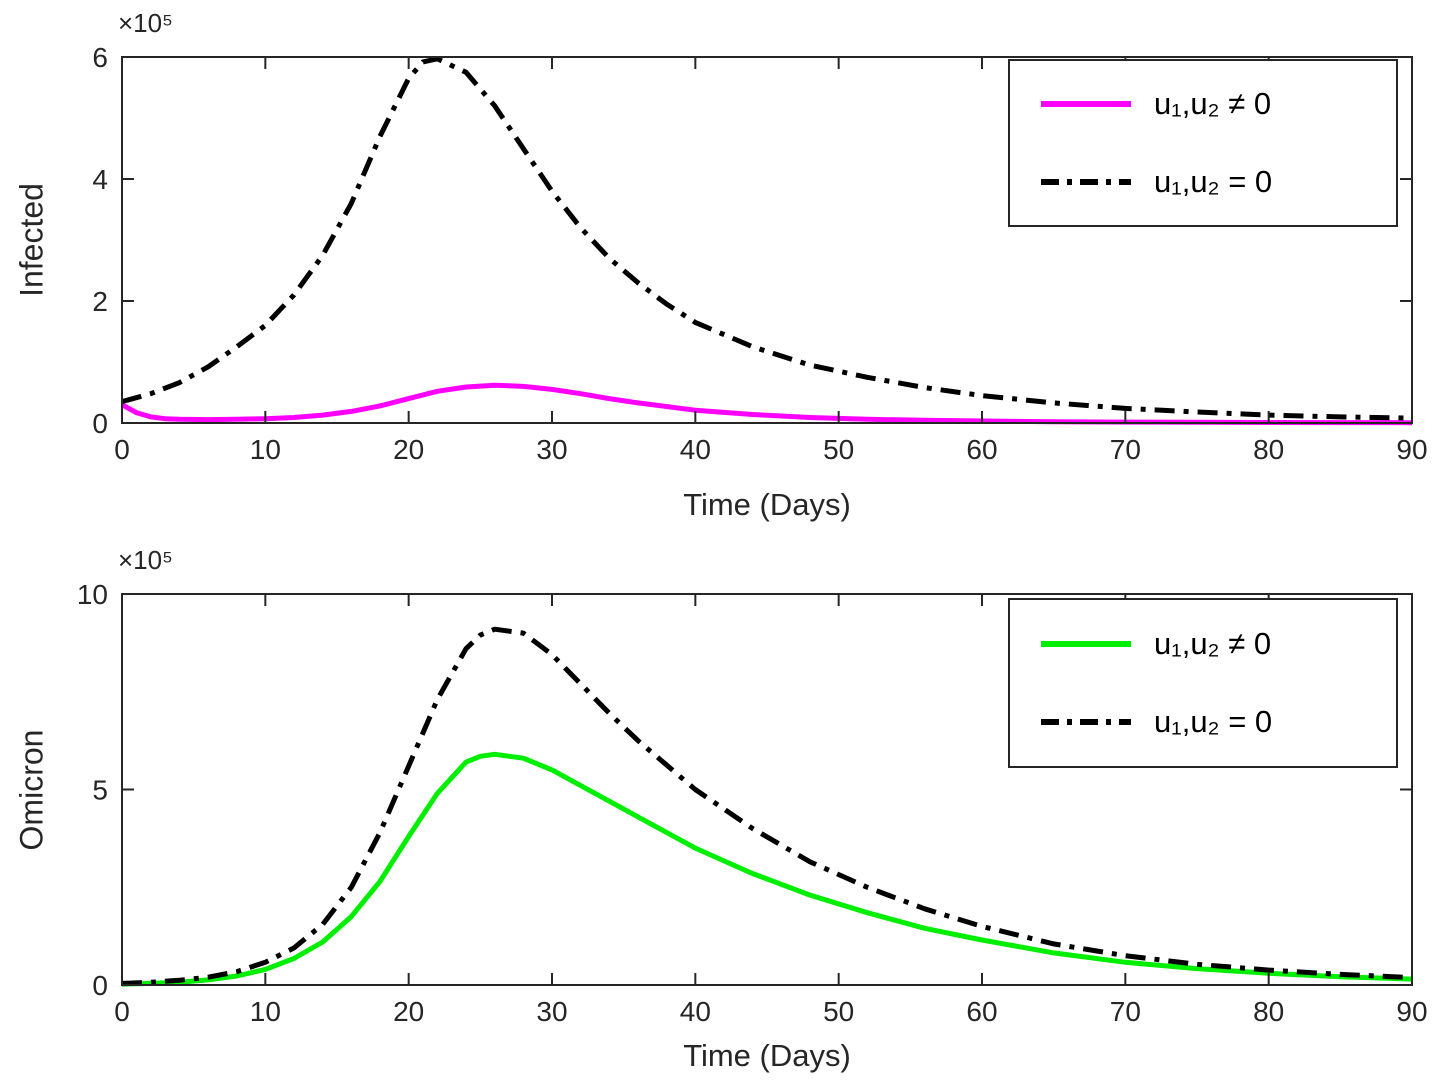  I want to click on x-axis-label-infected: Time (Days), so click(767, 504).